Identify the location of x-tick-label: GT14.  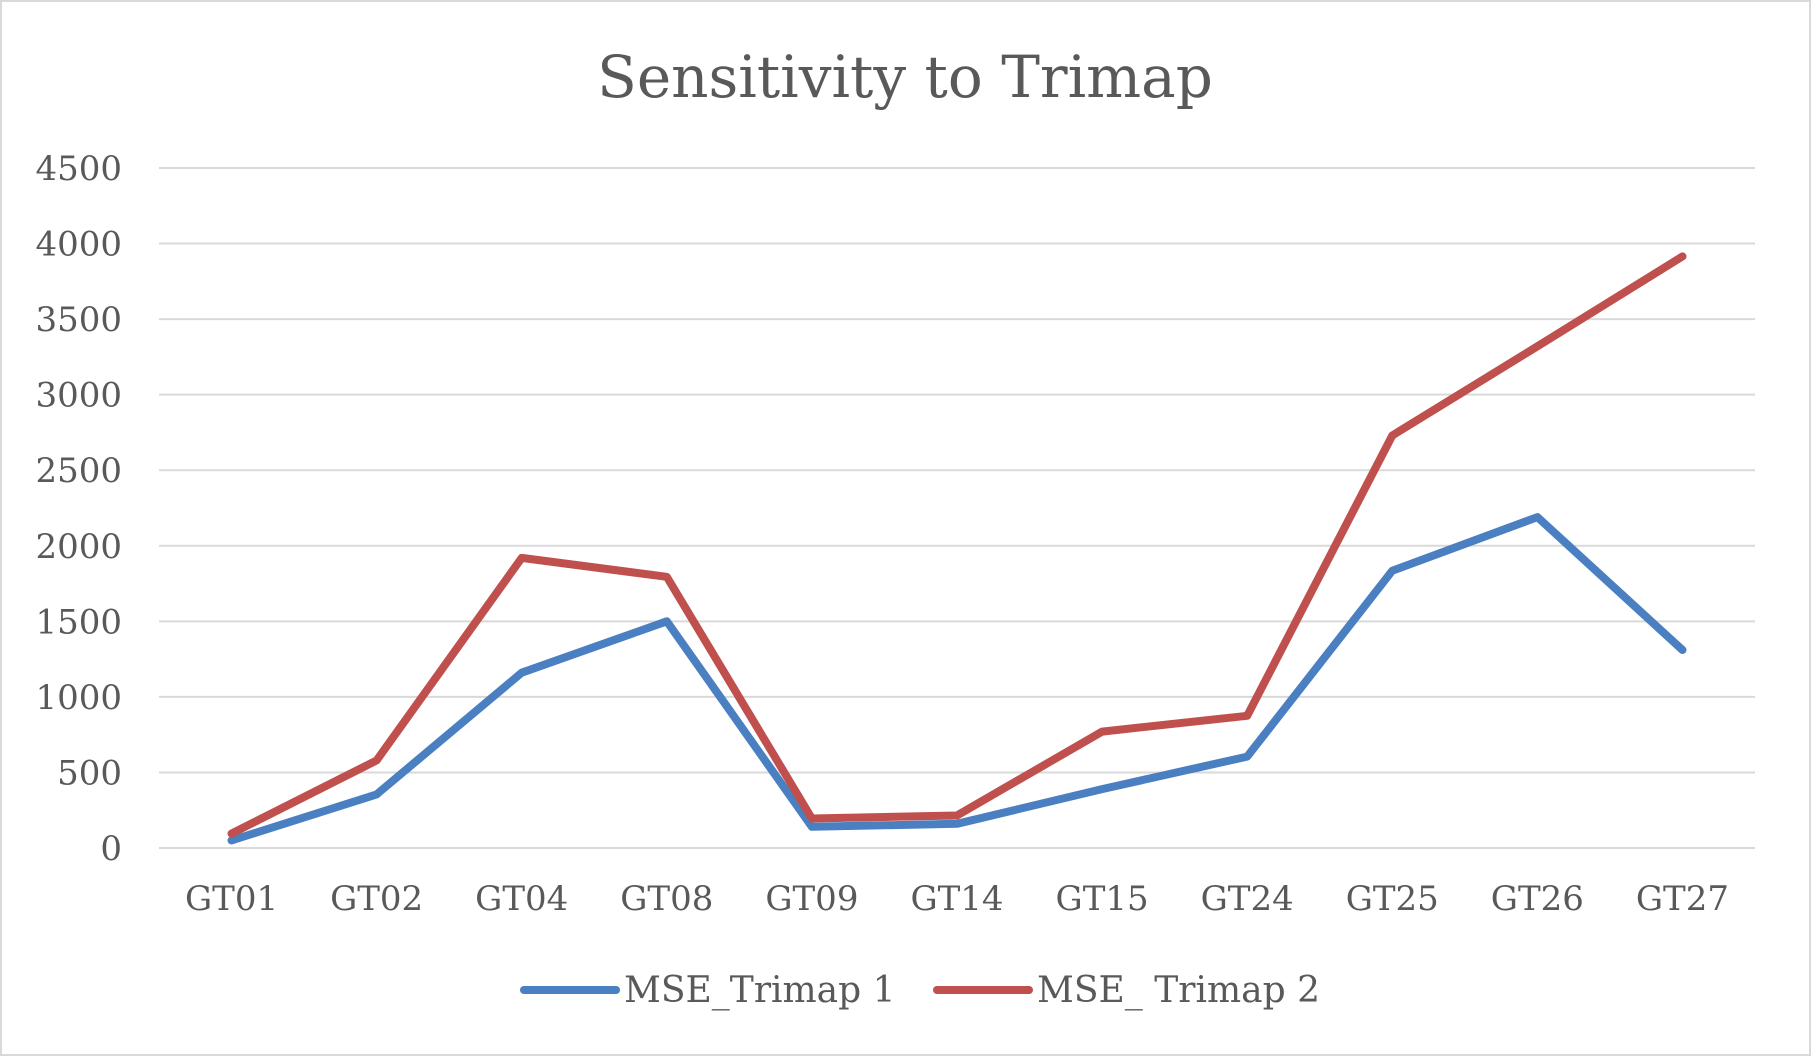
(956, 899).